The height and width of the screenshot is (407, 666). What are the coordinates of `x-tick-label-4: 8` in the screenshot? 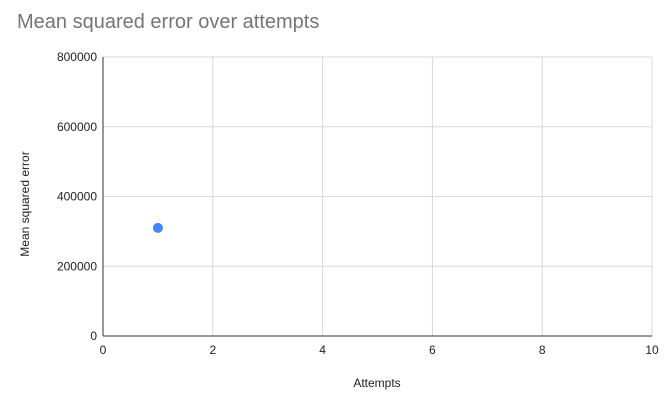 It's located at (542, 350).